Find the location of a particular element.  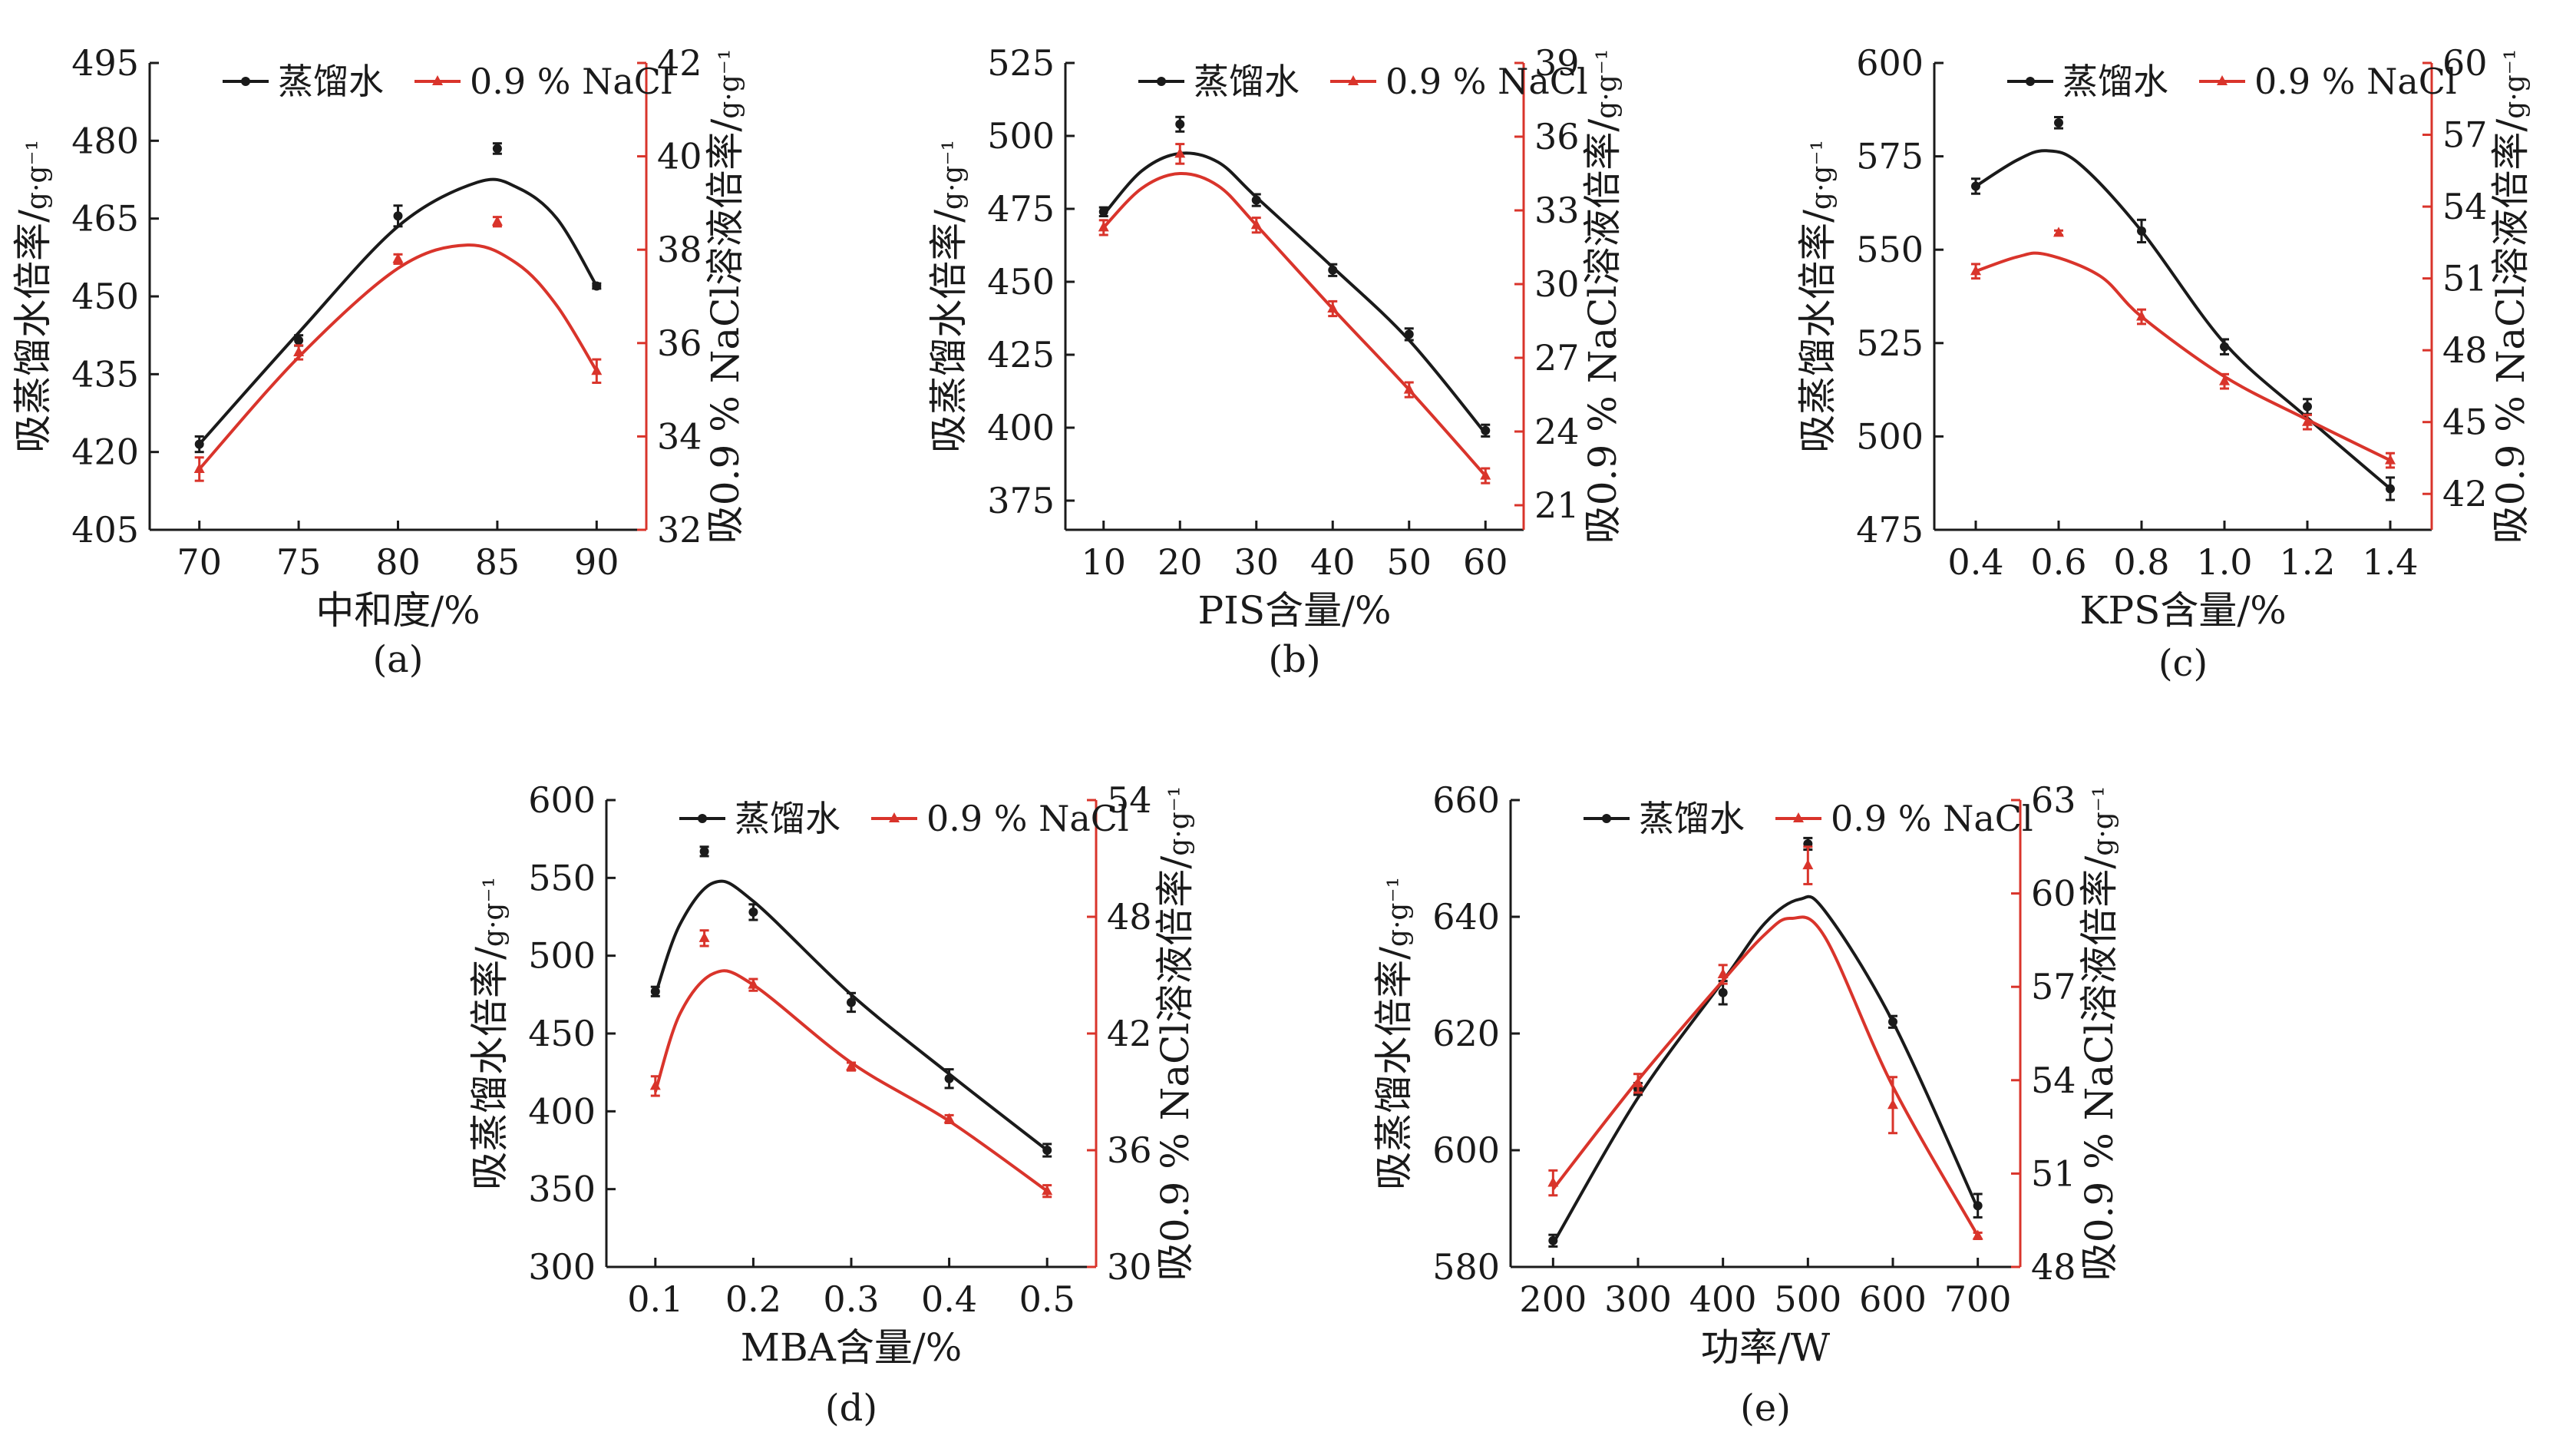

y-left-tick-label: 400 is located at coordinates (562, 1111).